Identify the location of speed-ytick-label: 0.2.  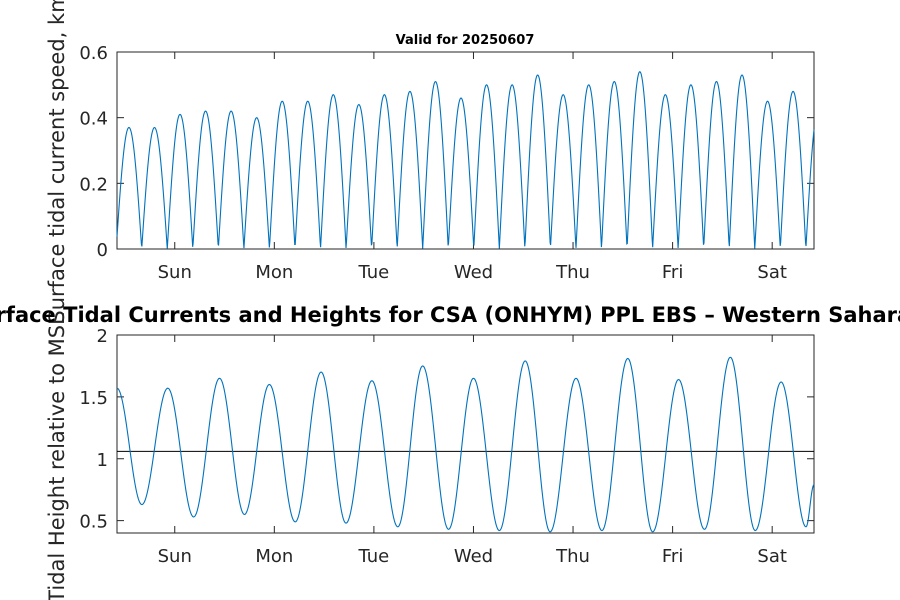
(93, 184).